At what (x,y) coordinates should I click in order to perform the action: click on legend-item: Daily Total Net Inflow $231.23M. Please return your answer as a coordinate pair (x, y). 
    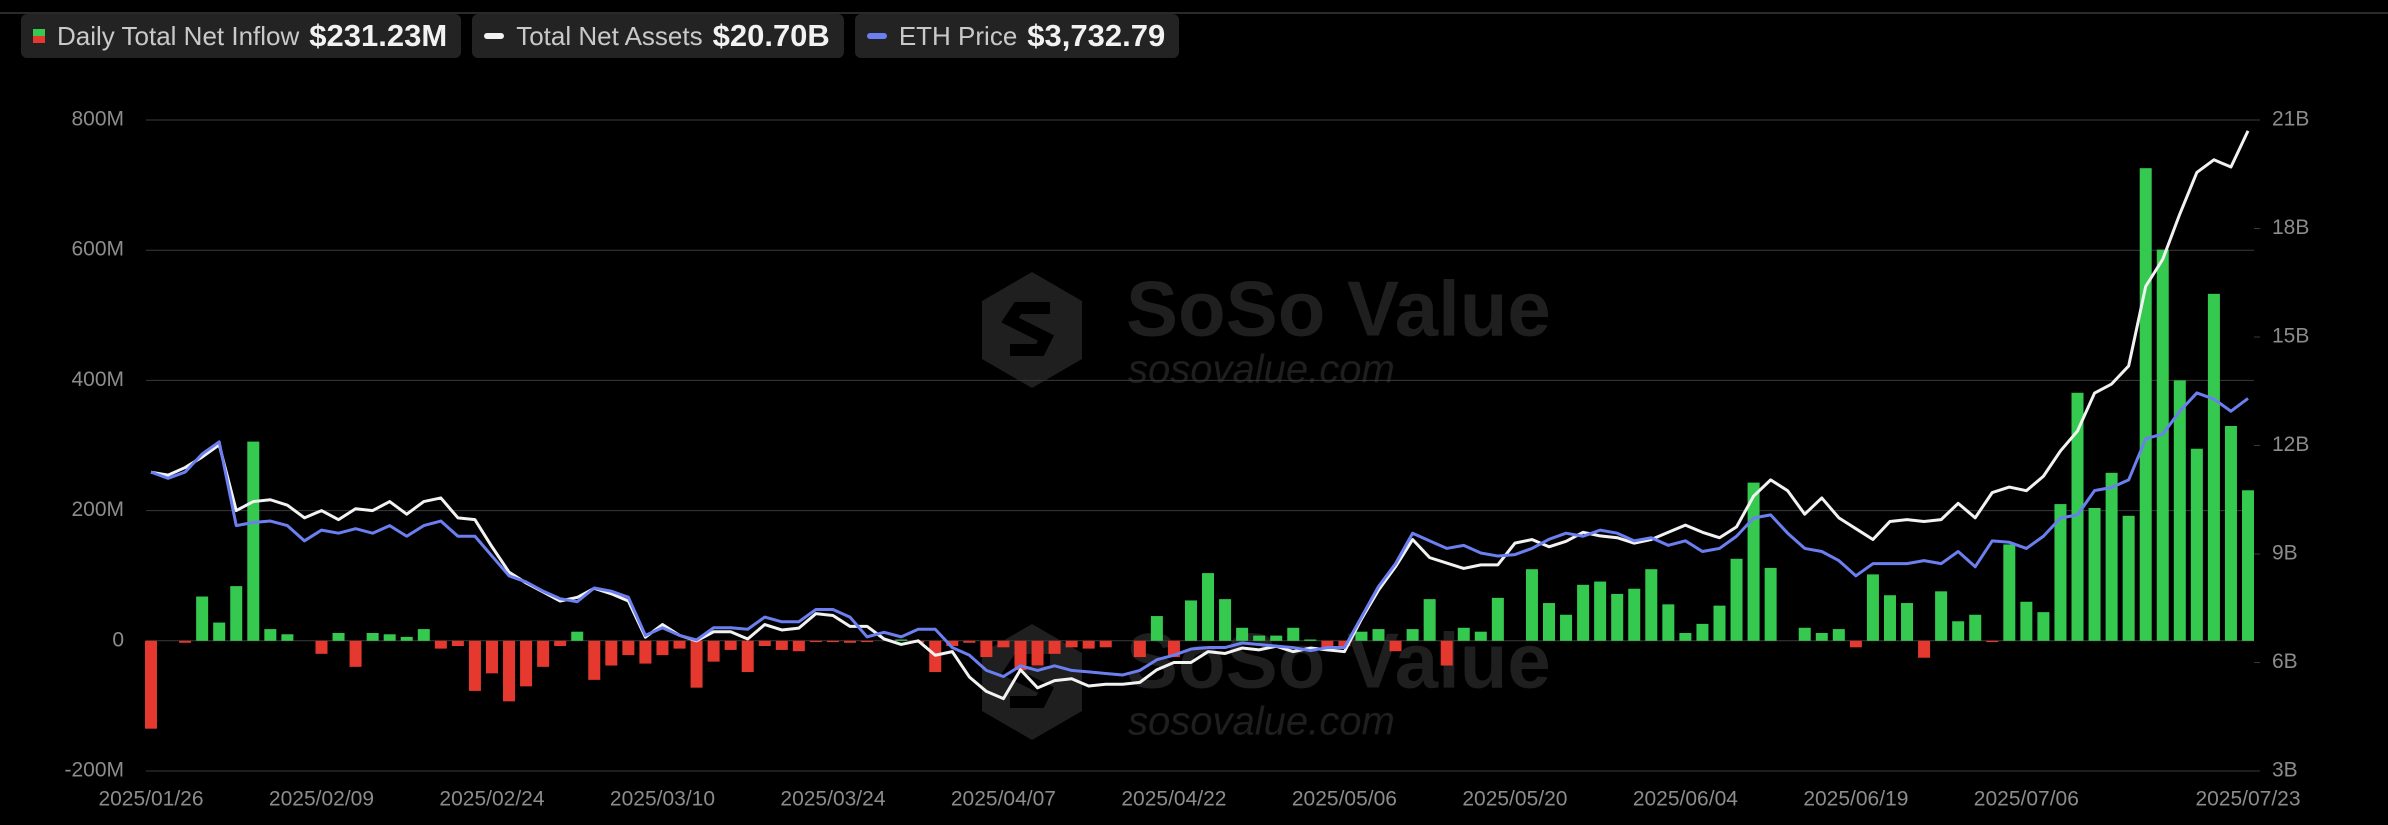
    Looking at the image, I should click on (241, 36).